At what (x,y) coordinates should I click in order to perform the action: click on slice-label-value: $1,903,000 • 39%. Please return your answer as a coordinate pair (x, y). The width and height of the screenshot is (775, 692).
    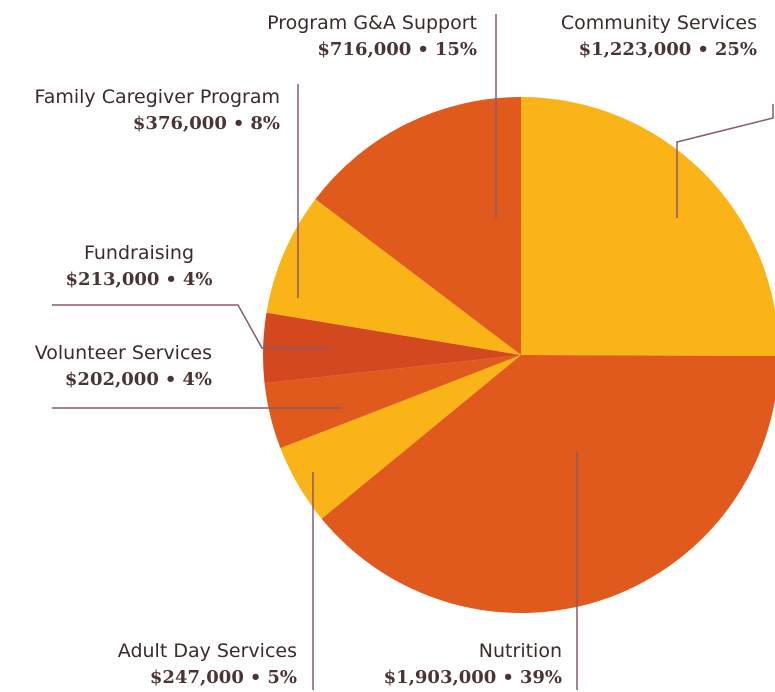
    Looking at the image, I should click on (472, 677).